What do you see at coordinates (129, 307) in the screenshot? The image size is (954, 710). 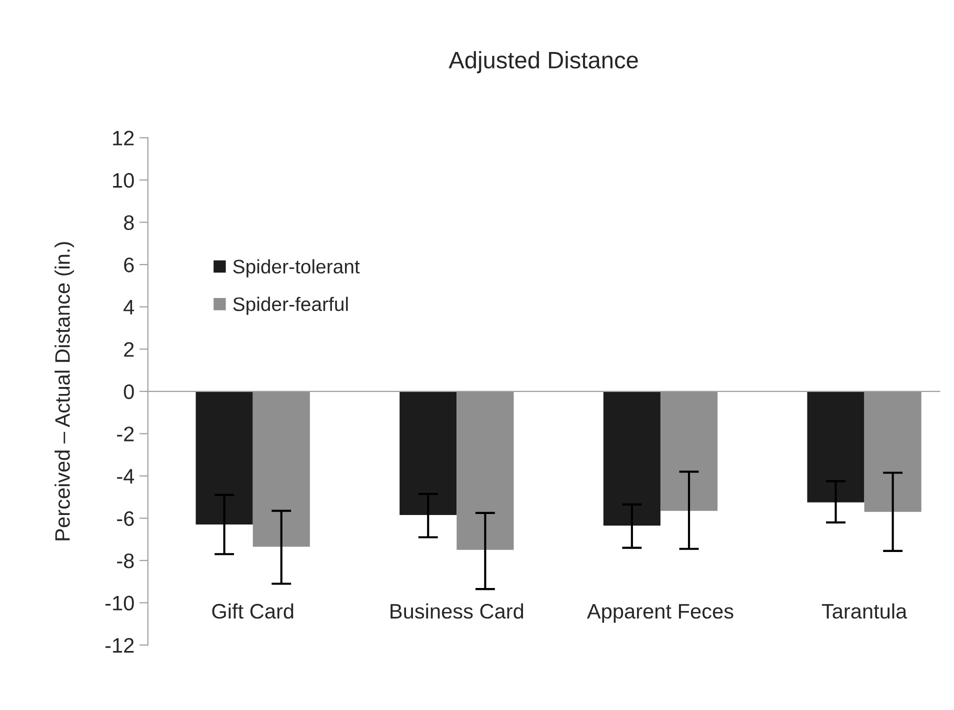 I see `y-tick-label: 4` at bounding box center [129, 307].